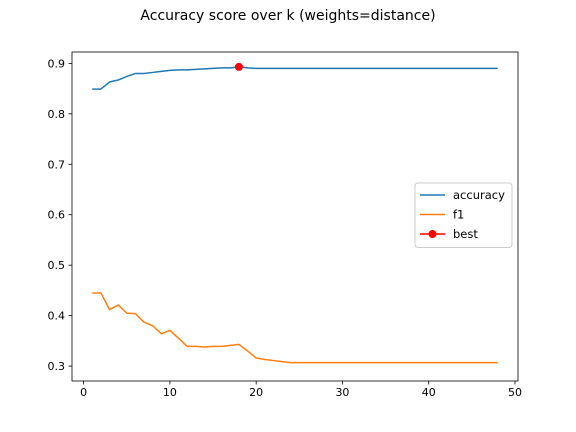 This screenshot has height=432, width=576. What do you see at coordinates (342, 392) in the screenshot?
I see `x-tick-label: 30` at bounding box center [342, 392].